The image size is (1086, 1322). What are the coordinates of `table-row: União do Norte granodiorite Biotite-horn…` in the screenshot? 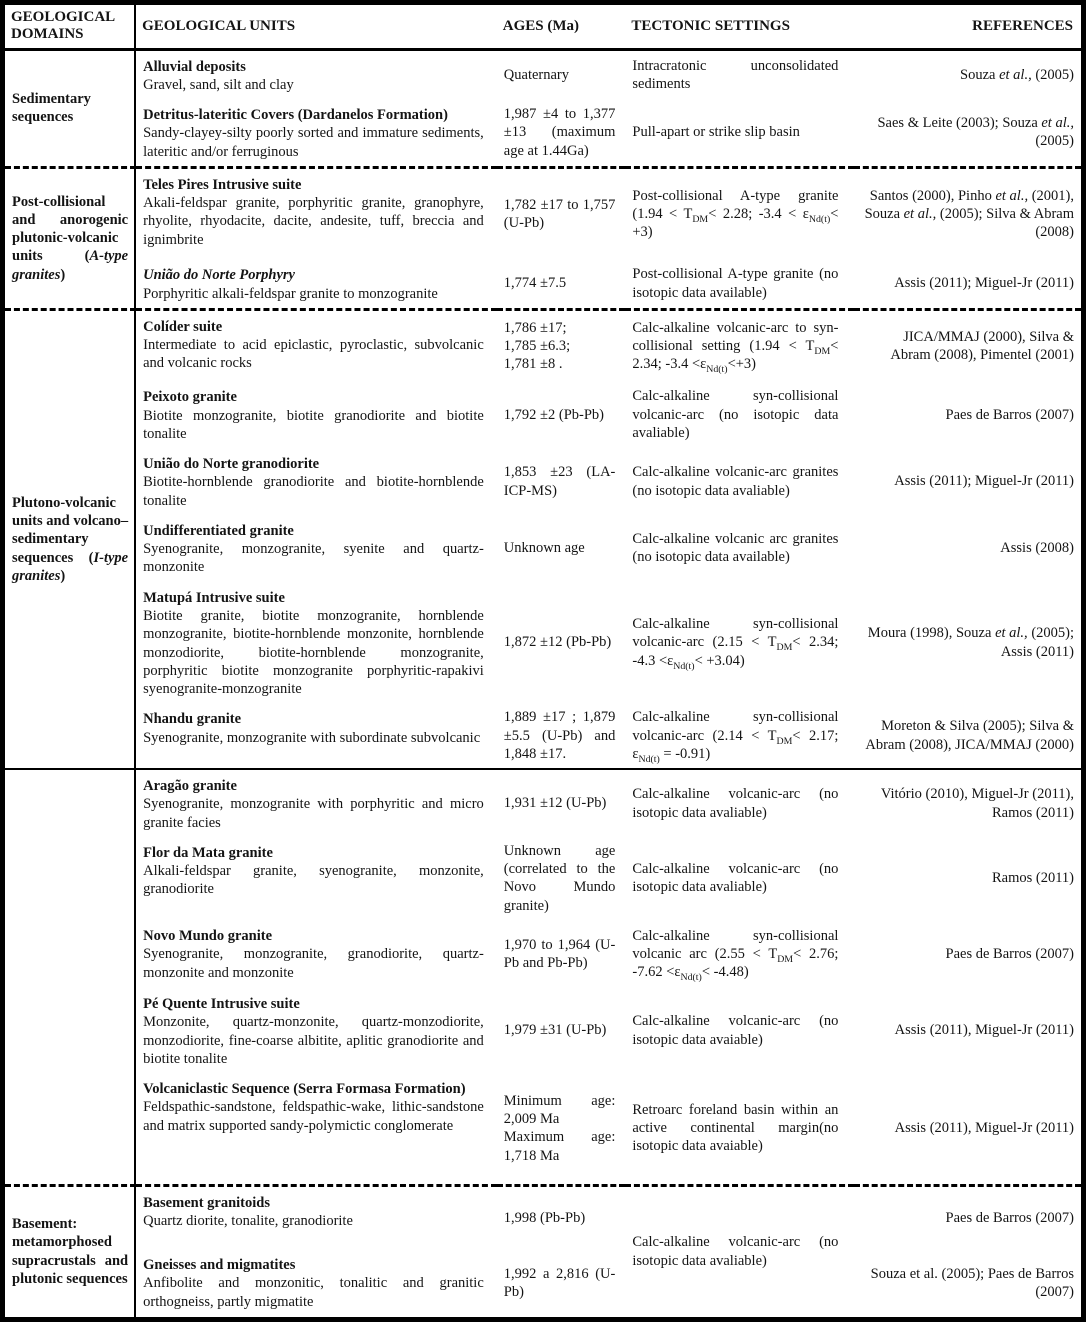 It's located at (543, 481).